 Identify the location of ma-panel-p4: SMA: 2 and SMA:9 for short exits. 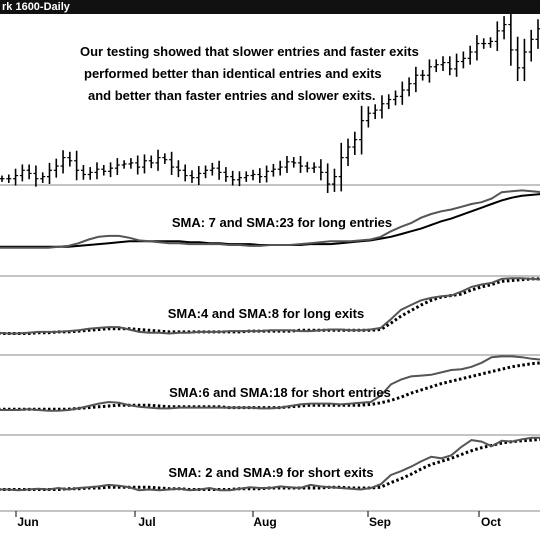
(270, 464).